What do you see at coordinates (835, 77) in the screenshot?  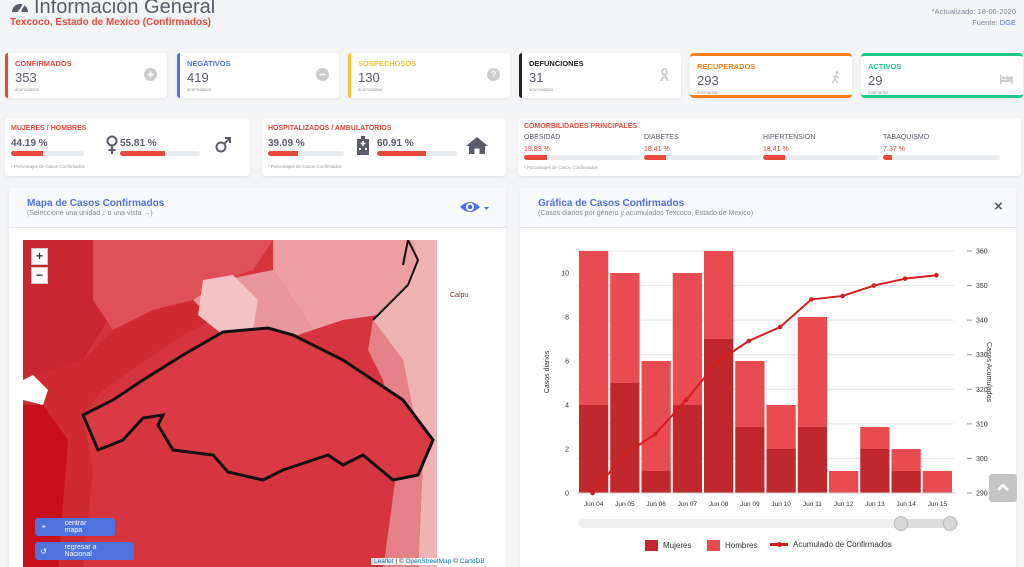 I see `walking-icon` at bounding box center [835, 77].